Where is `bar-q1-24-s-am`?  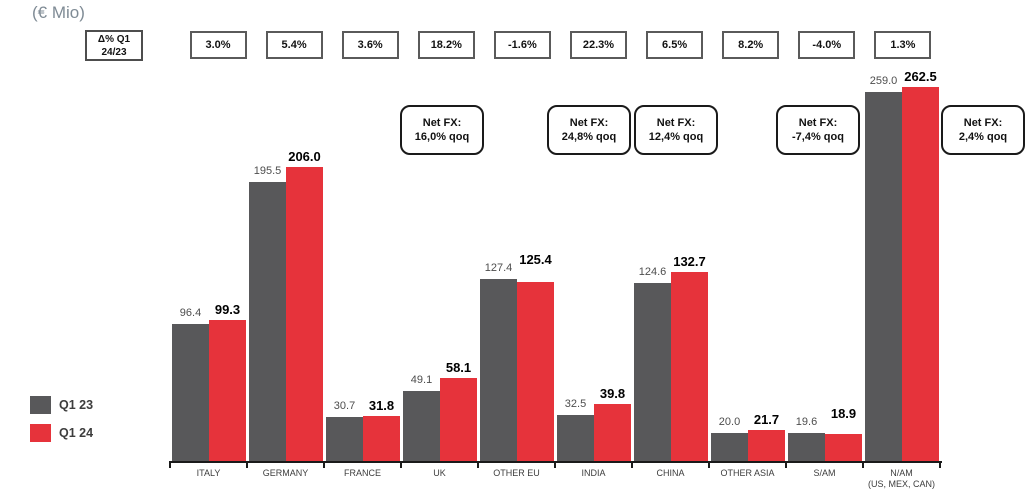
bar-q1-24-s-am is located at coordinates (843, 447).